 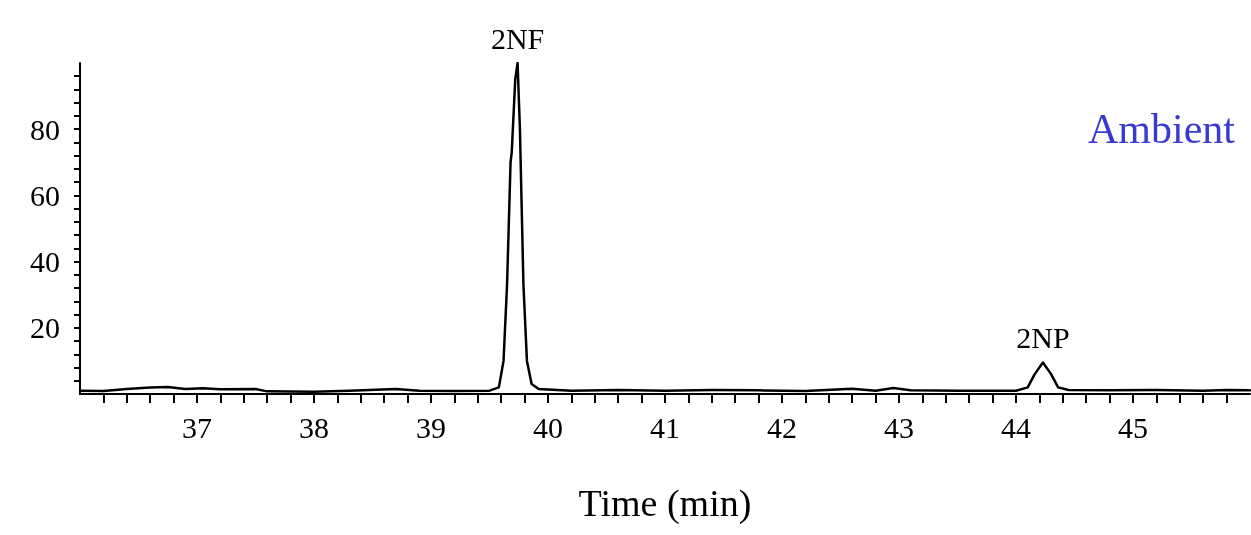 What do you see at coordinates (431, 427) in the screenshot?
I see `x-tick-label: 39` at bounding box center [431, 427].